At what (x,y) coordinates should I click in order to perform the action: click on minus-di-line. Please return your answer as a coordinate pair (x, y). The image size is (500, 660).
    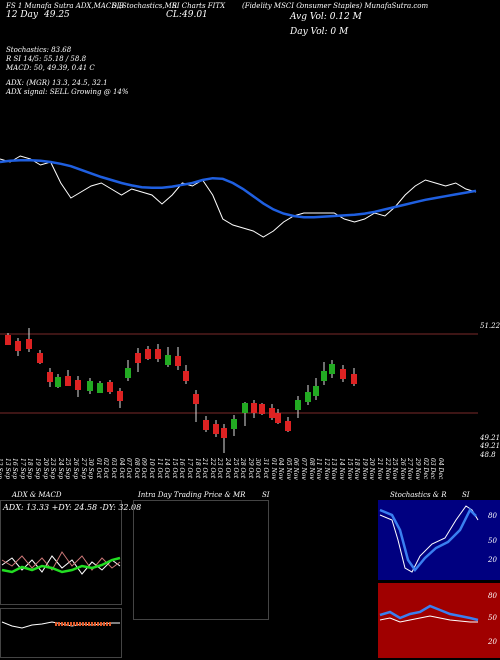
    Looking at the image, I should click on (61, 561).